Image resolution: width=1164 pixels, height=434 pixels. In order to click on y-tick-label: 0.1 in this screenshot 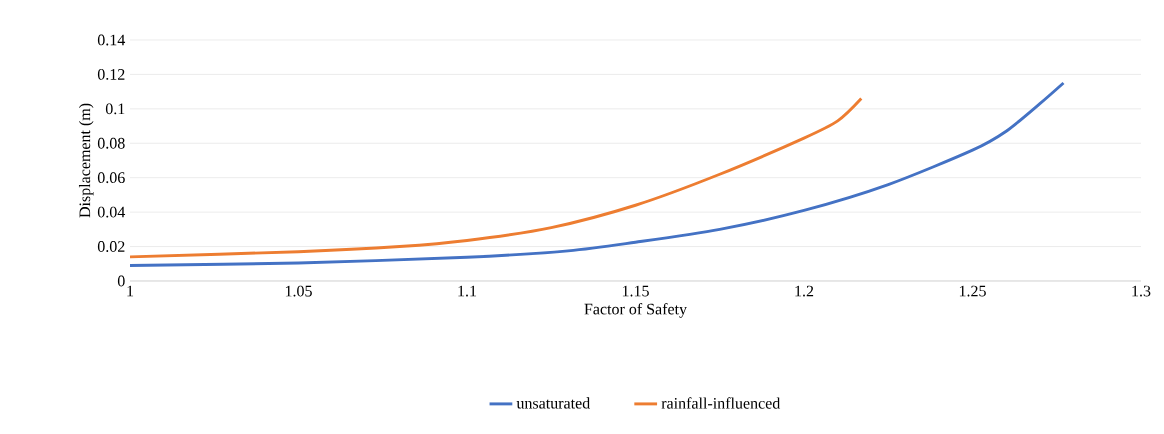, I will do `click(115, 109)`.